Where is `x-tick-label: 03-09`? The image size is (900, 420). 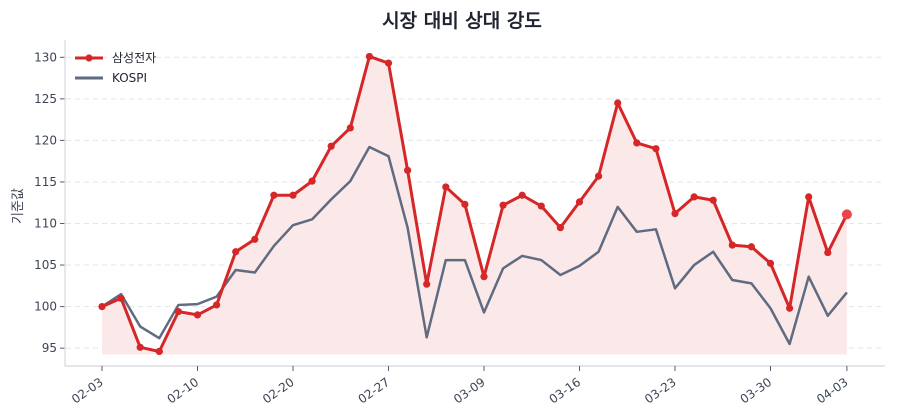
x-tick-label: 03-09 is located at coordinates (469, 390).